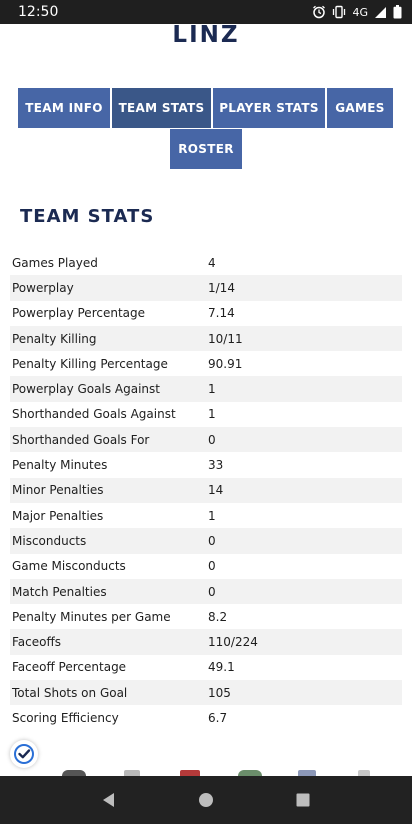 The image size is (412, 824). I want to click on stat-label: Game Misconducts, so click(69, 566).